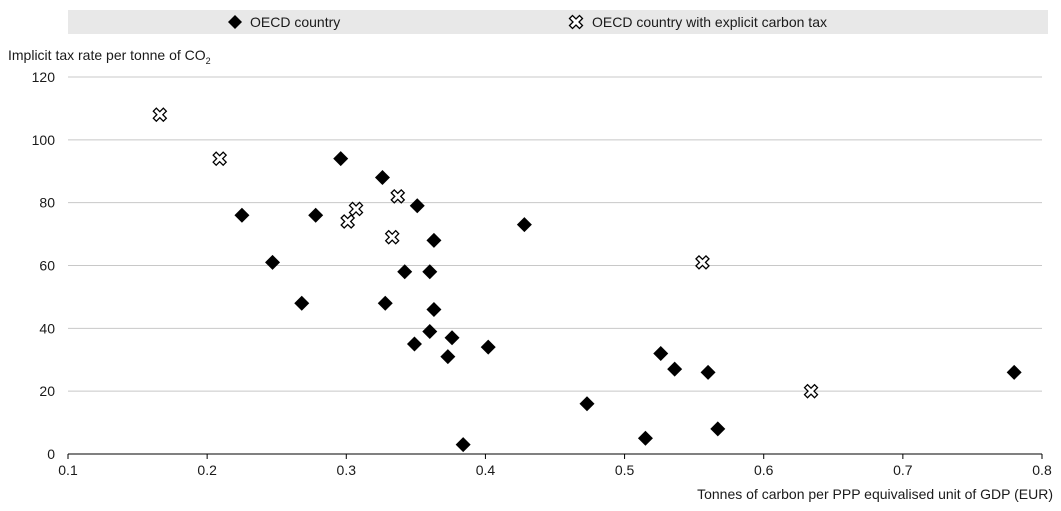 The height and width of the screenshot is (511, 1061). I want to click on x-tick-label: 0.1, so click(68, 470).